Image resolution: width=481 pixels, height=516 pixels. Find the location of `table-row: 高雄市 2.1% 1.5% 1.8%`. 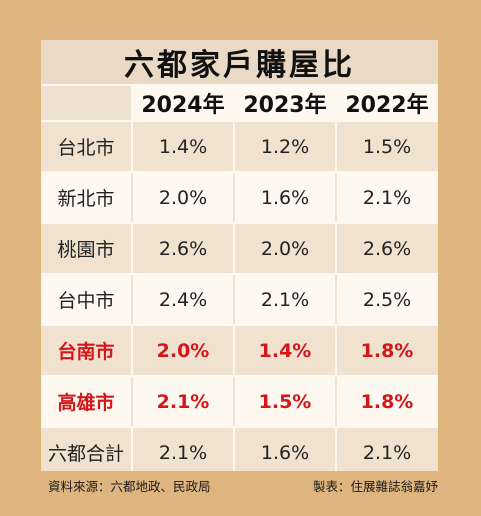

table-row: 高雄市 2.1% 1.5% 1.8% is located at coordinates (239, 400).